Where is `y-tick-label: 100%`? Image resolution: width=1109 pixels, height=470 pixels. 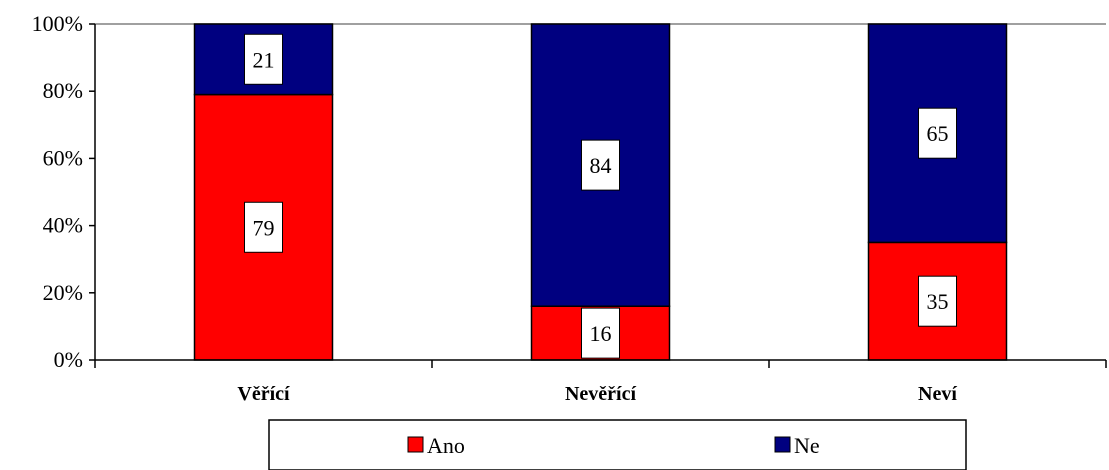 y-tick-label: 100% is located at coordinates (57, 23).